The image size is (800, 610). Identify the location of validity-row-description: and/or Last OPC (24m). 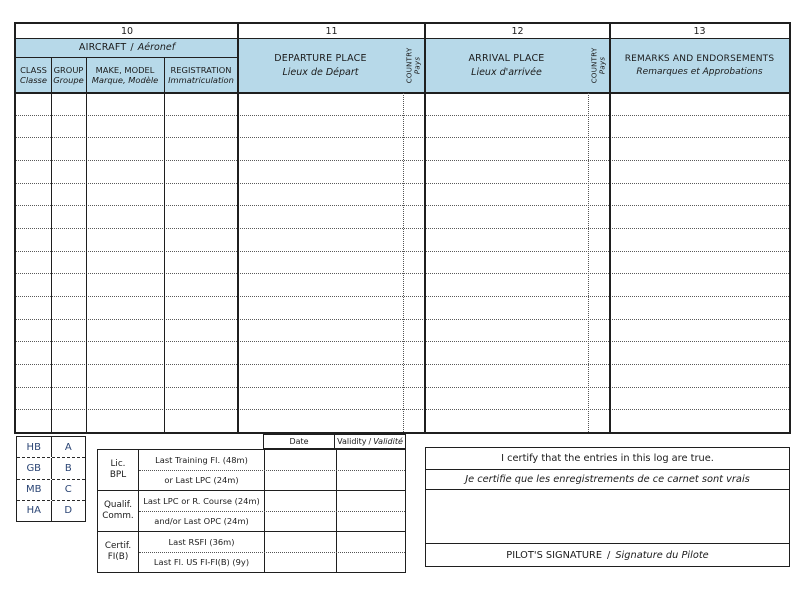
(202, 521).